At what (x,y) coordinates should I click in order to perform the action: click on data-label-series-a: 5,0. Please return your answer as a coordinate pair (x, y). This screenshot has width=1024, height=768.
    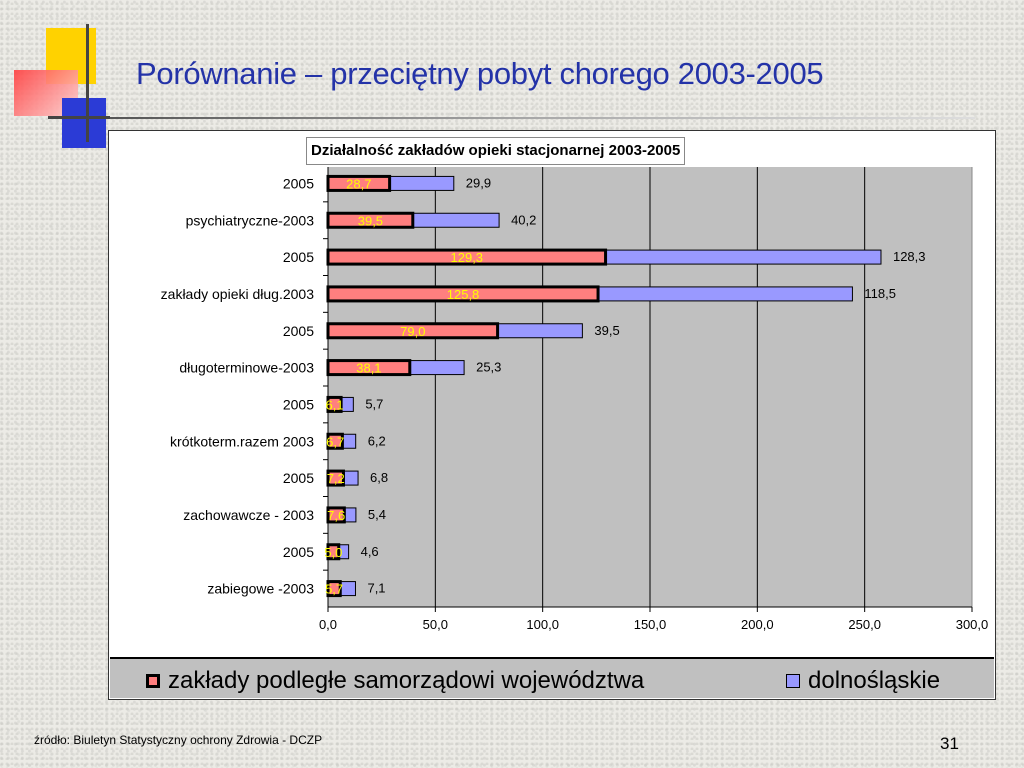
    Looking at the image, I should click on (333, 552).